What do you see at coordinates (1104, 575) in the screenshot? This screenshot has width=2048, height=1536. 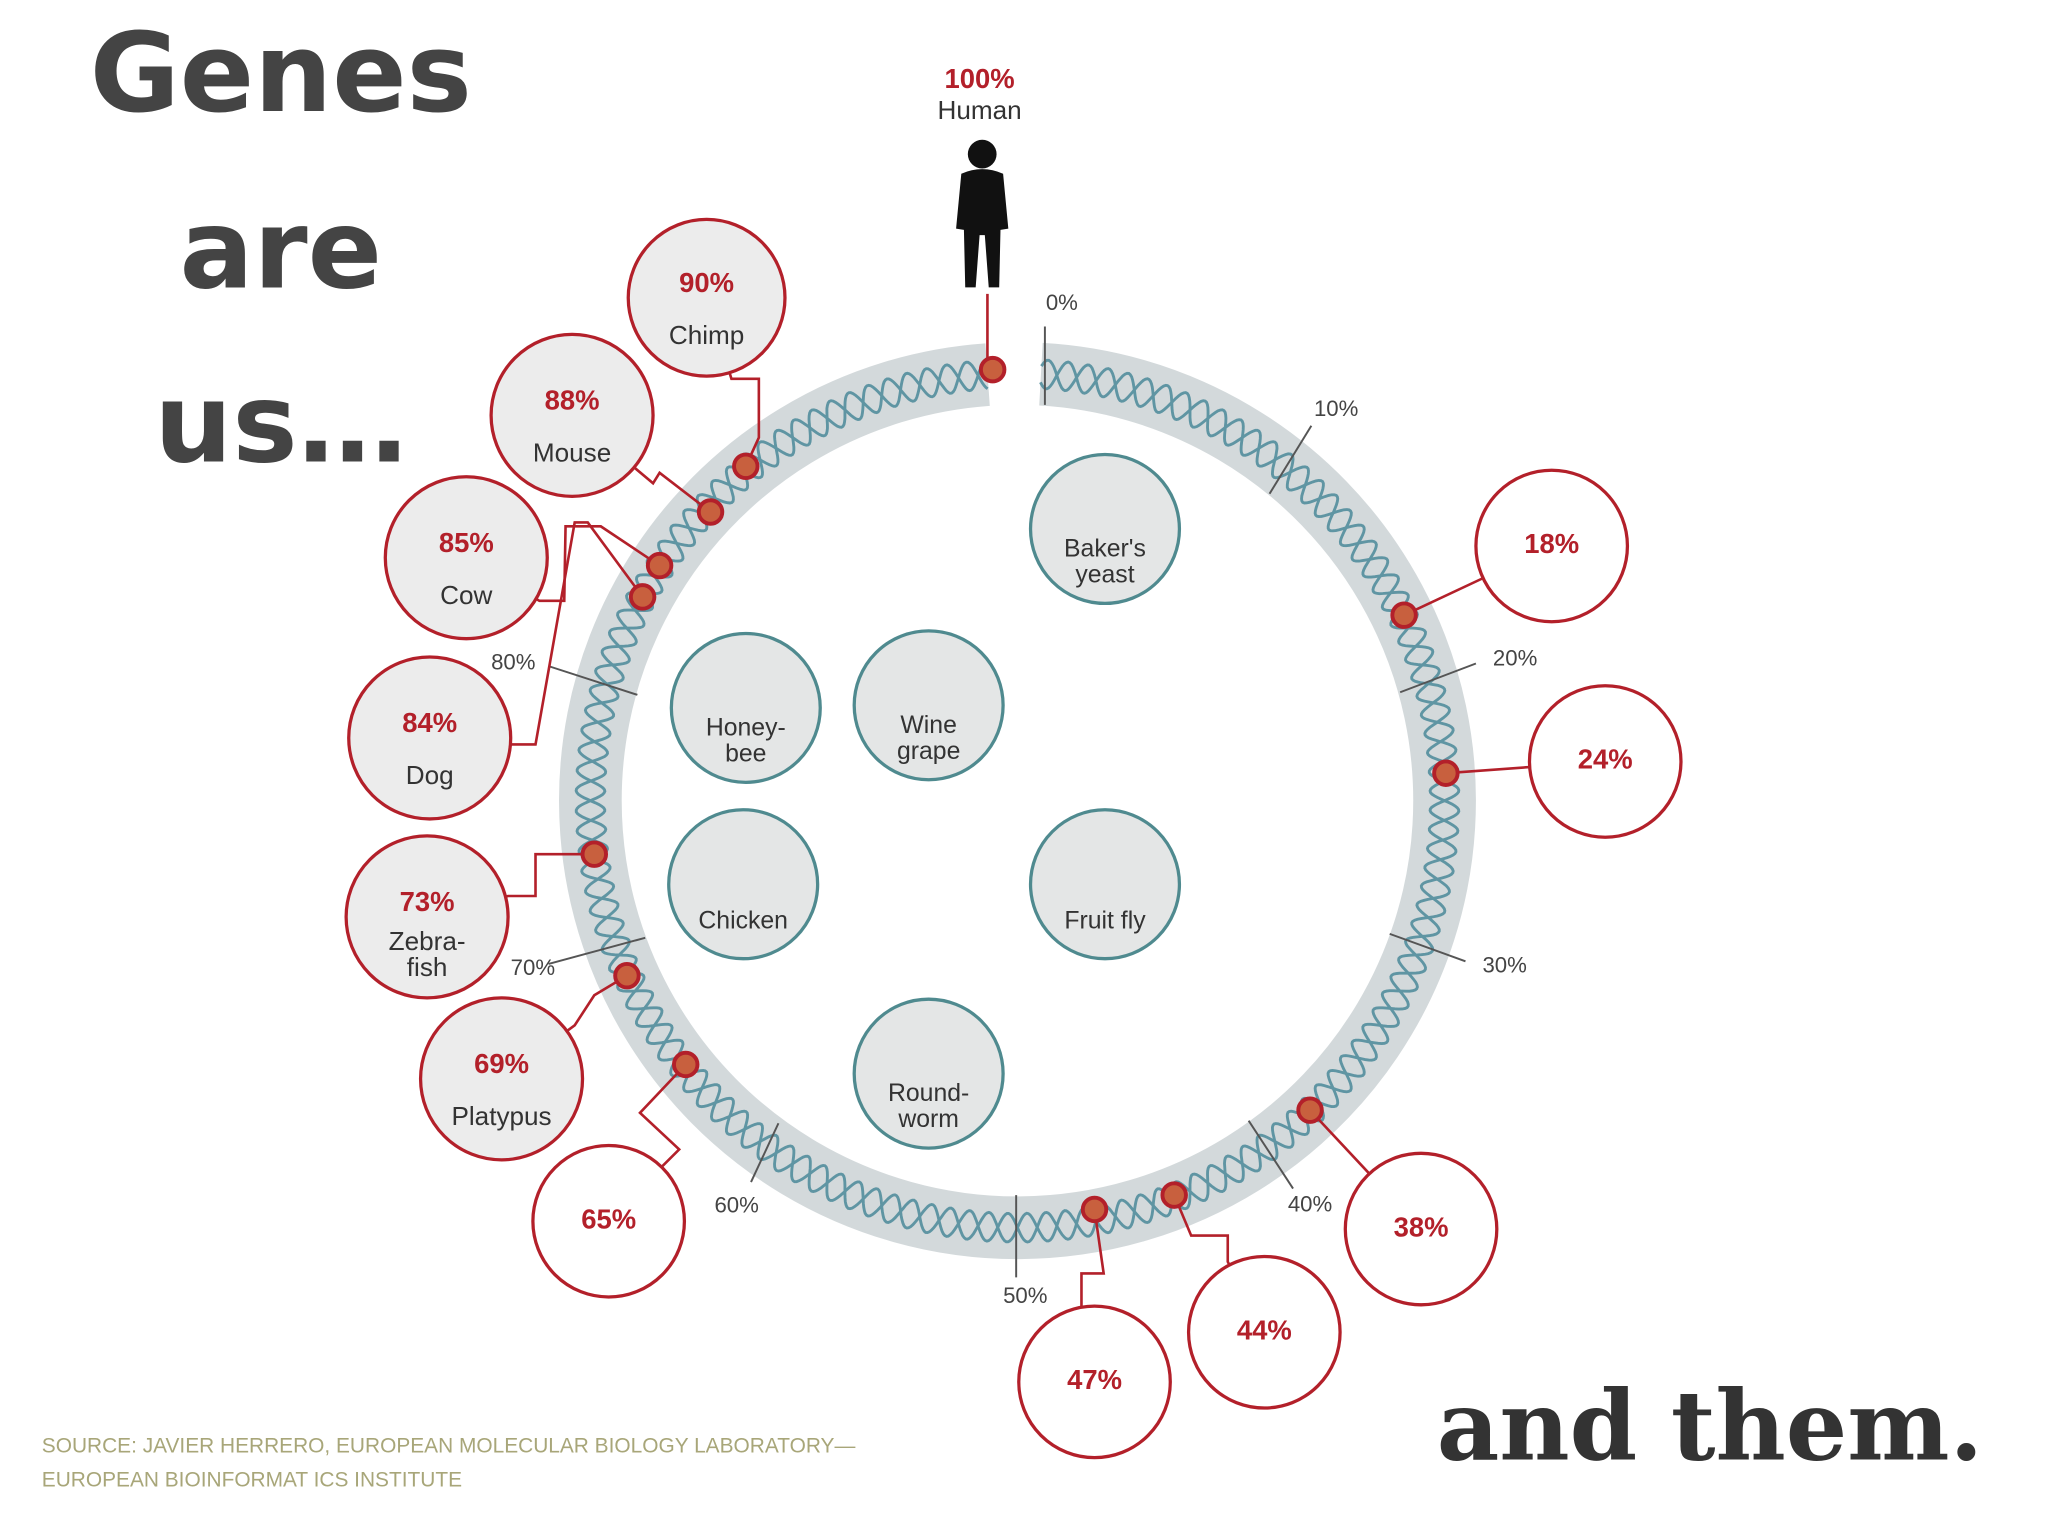 I see `inner-name: yeast` at bounding box center [1104, 575].